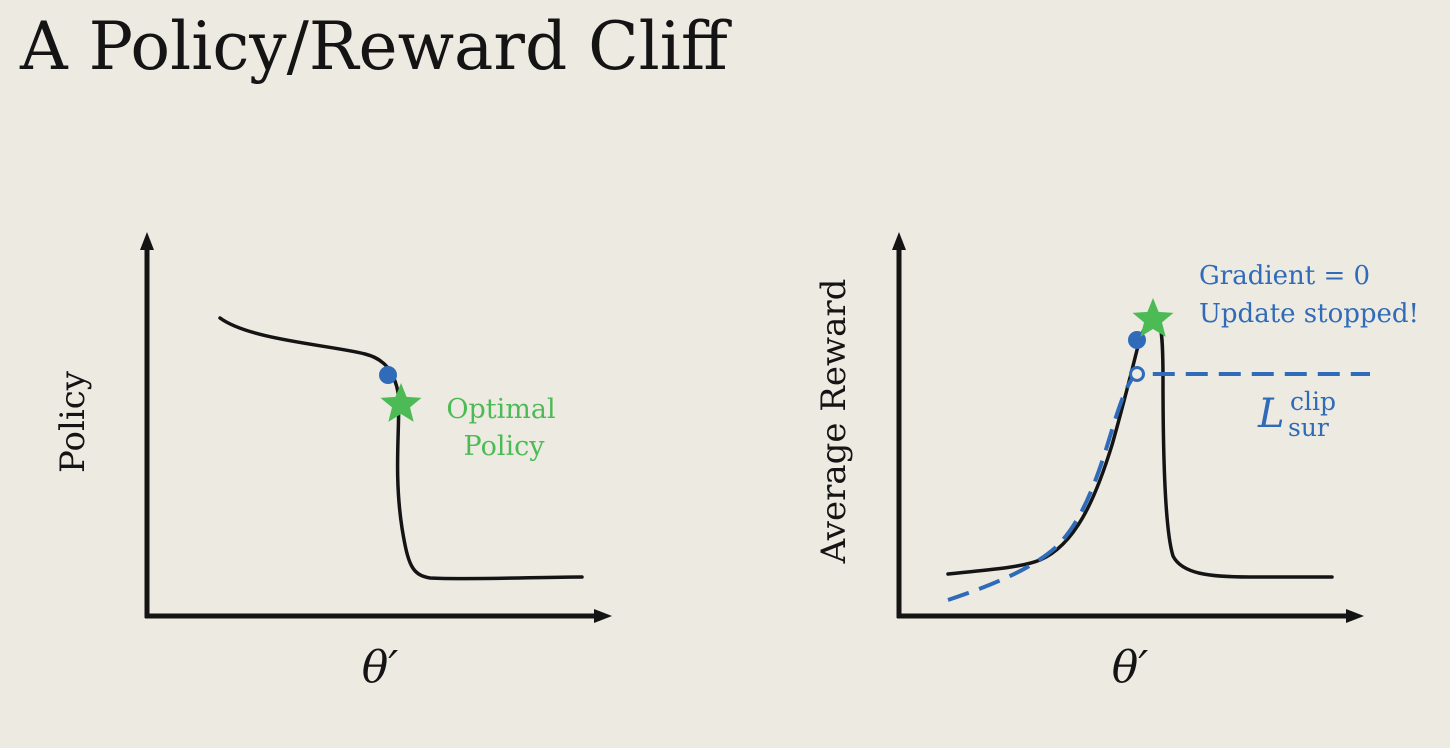  Describe the element at coordinates (401, 448) in the screenshot. I see `policy-curve` at that location.